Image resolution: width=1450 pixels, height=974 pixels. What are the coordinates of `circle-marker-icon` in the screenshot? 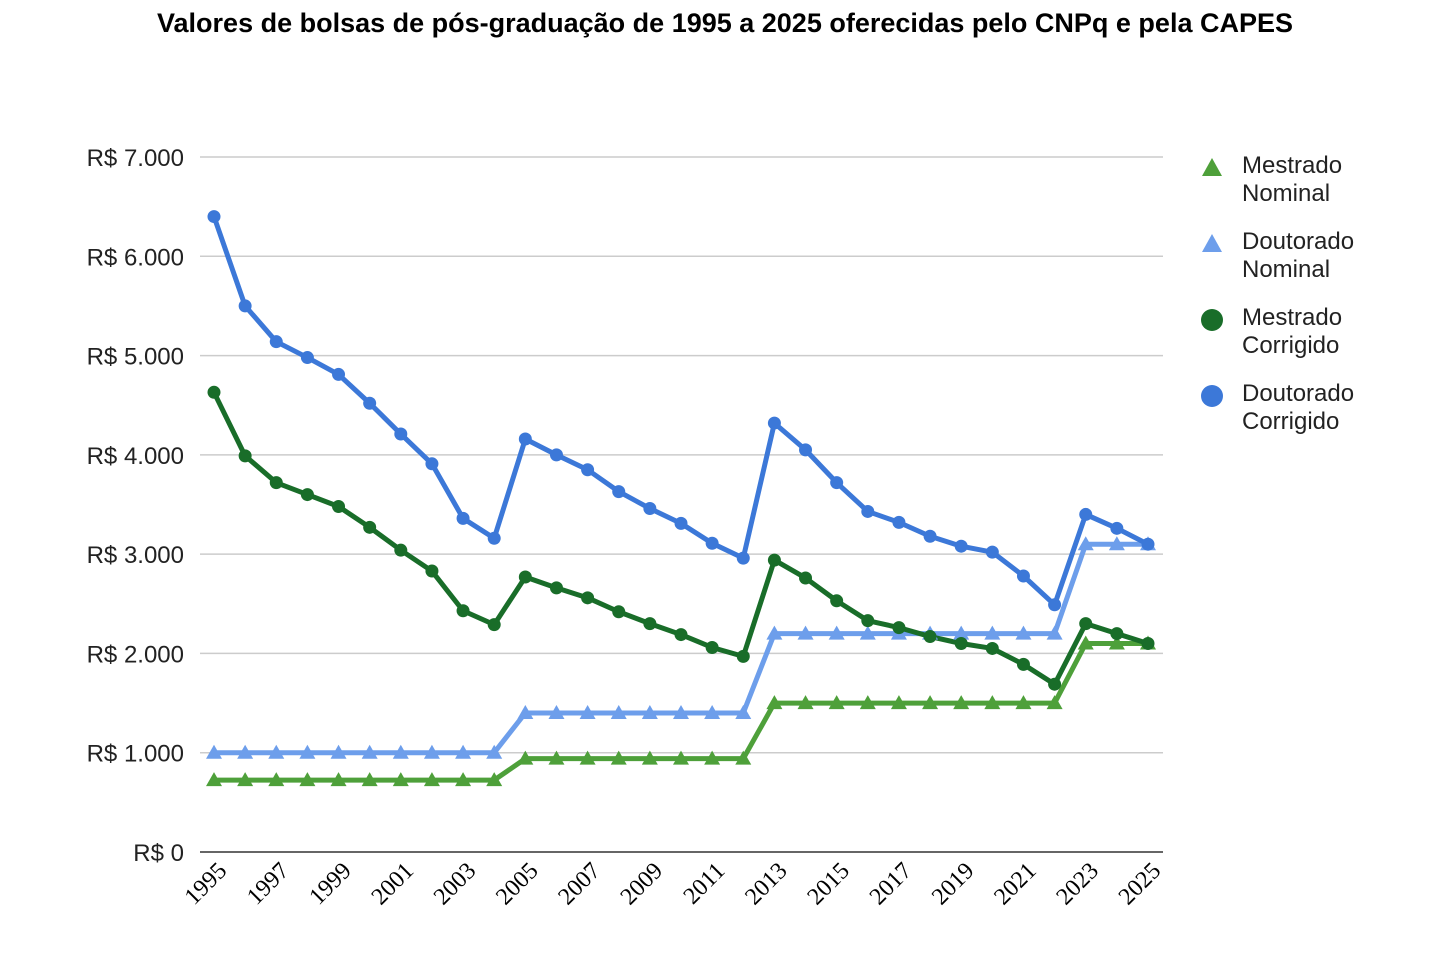 It's located at (1212, 396).